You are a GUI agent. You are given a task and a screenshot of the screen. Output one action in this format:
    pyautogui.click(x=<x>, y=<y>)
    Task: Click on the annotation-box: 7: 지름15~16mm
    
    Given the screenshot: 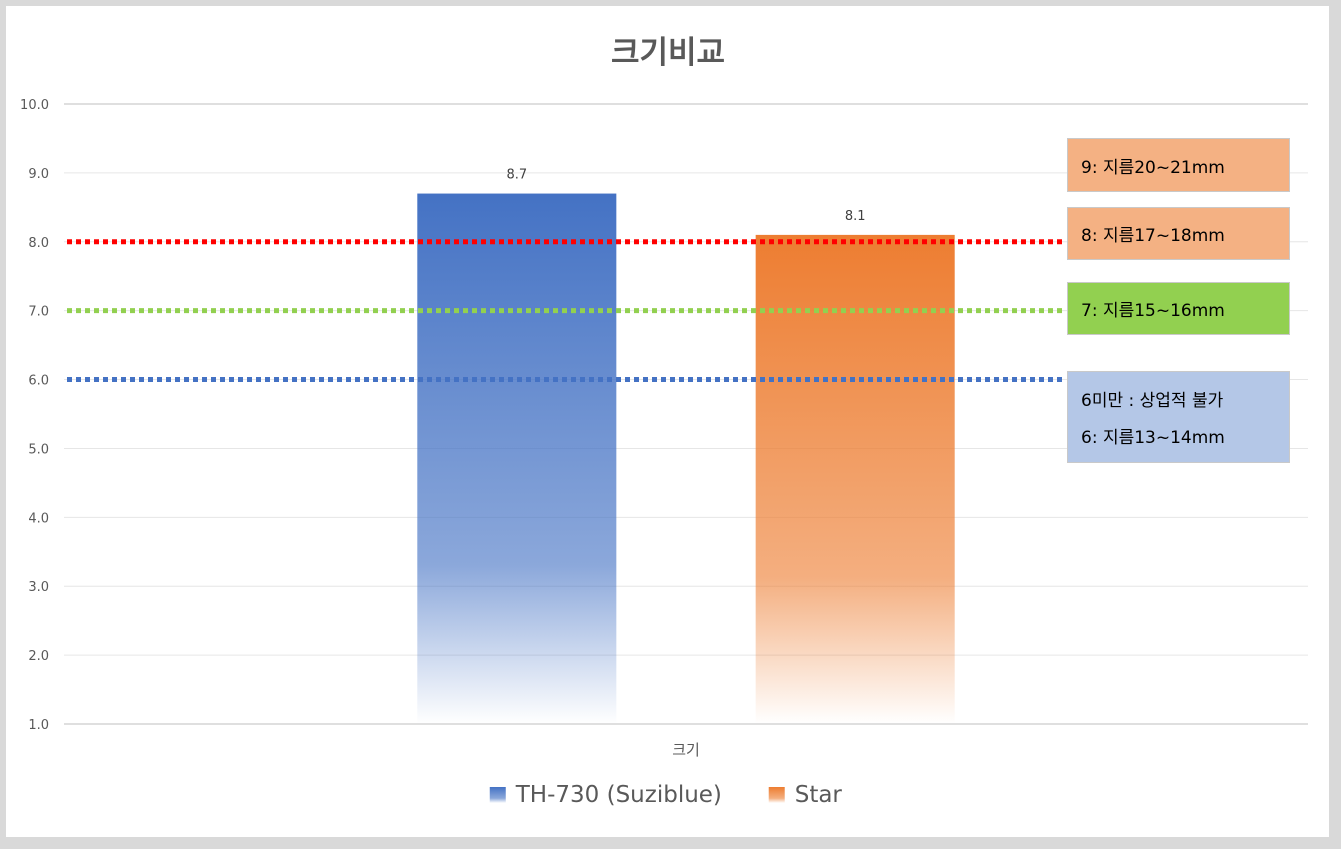 What is the action you would take?
    pyautogui.click(x=1178, y=308)
    